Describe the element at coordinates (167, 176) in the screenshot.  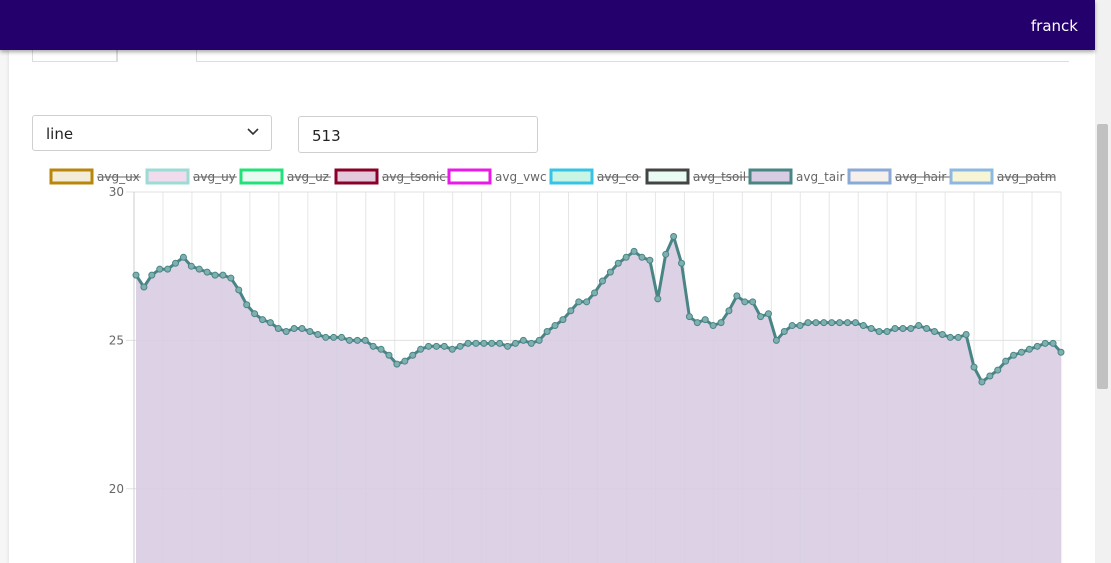
I see `legend-swatch-avg_uy` at that location.